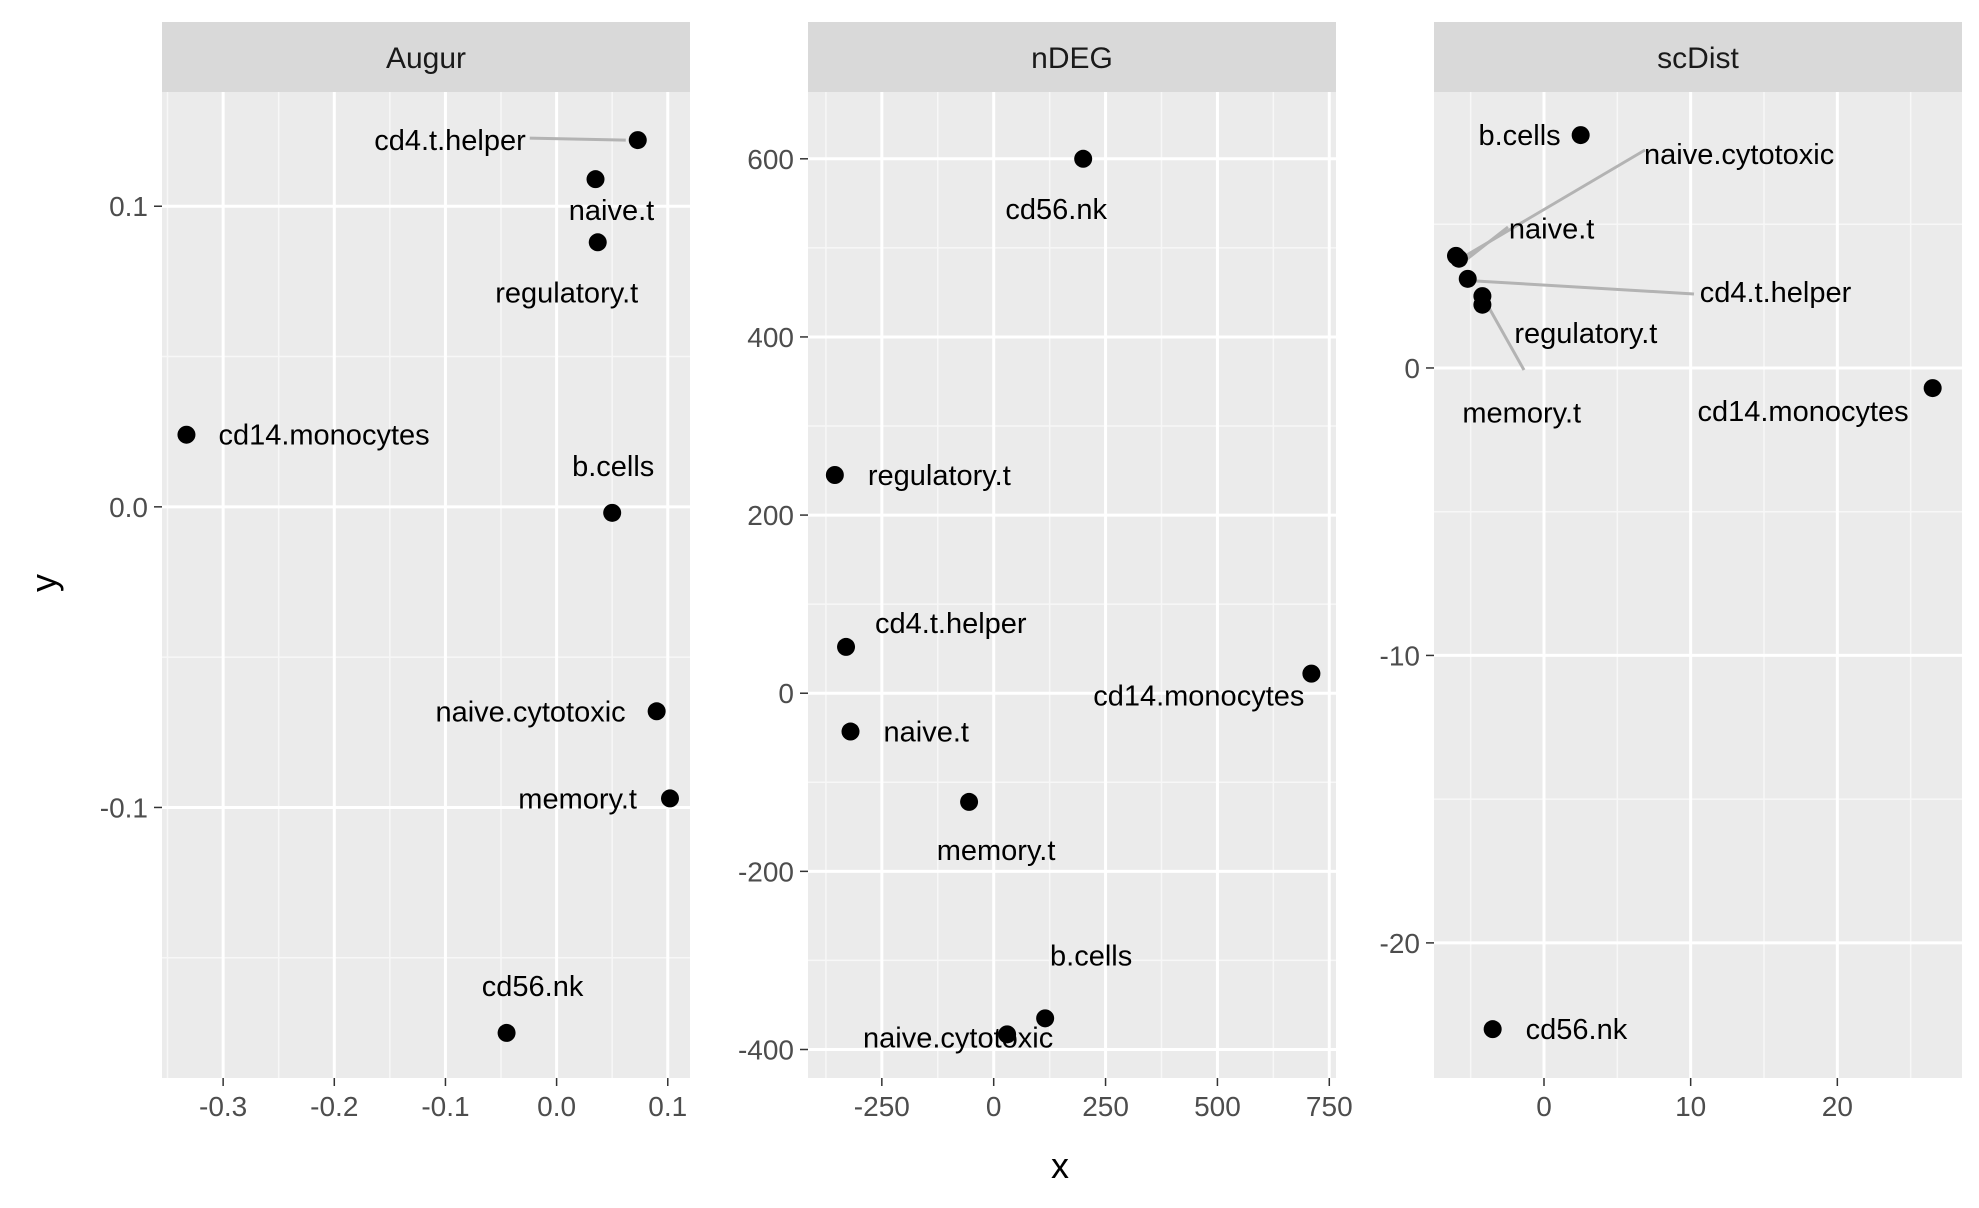 The height and width of the screenshot is (1208, 1979). Describe the element at coordinates (1217, 1106) in the screenshot. I see `x-tick-label: 500` at that location.